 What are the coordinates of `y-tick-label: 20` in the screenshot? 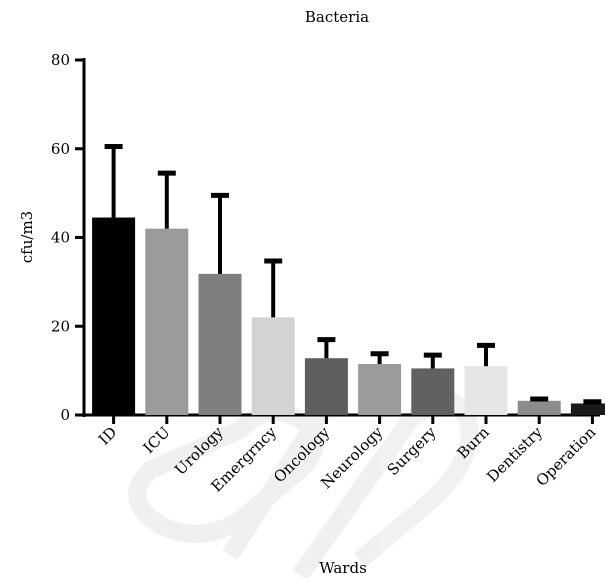 It's located at (60, 326).